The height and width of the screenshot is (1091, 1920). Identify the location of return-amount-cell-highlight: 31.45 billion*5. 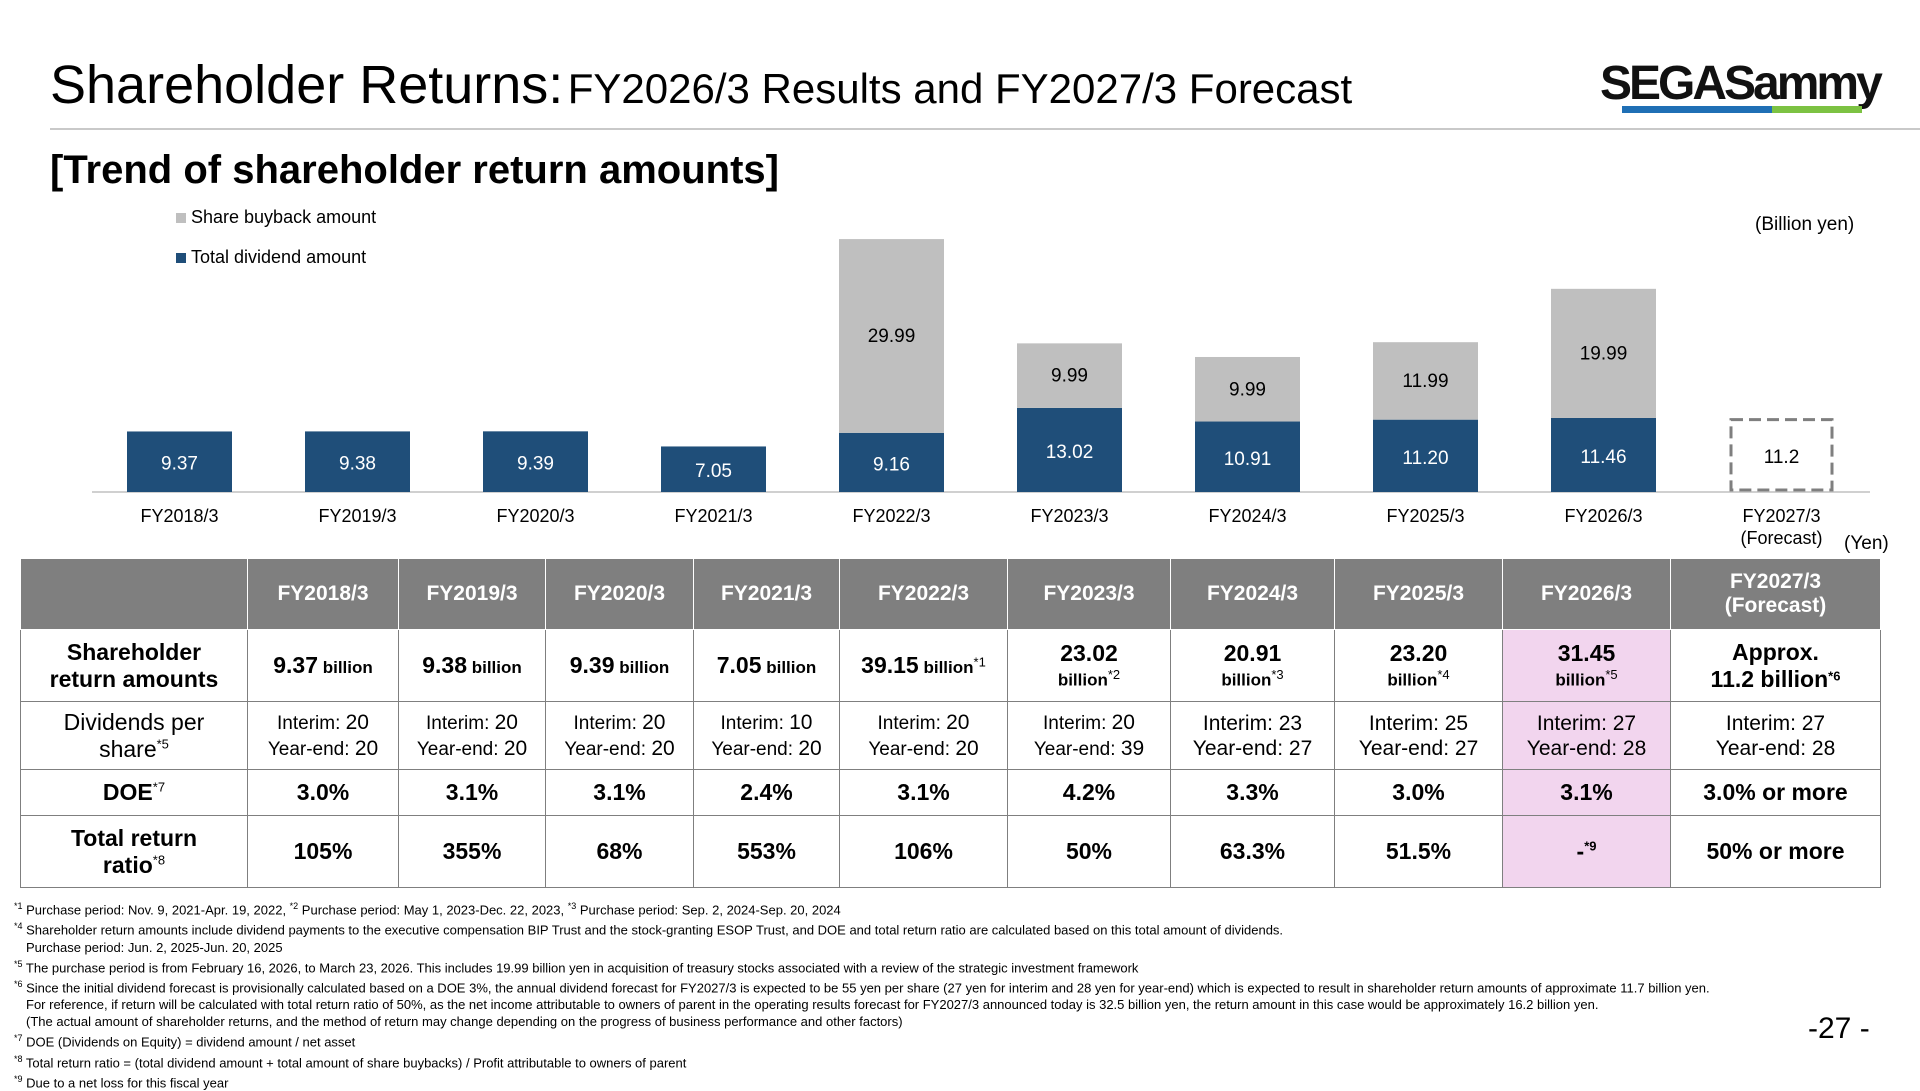
(1586, 665).